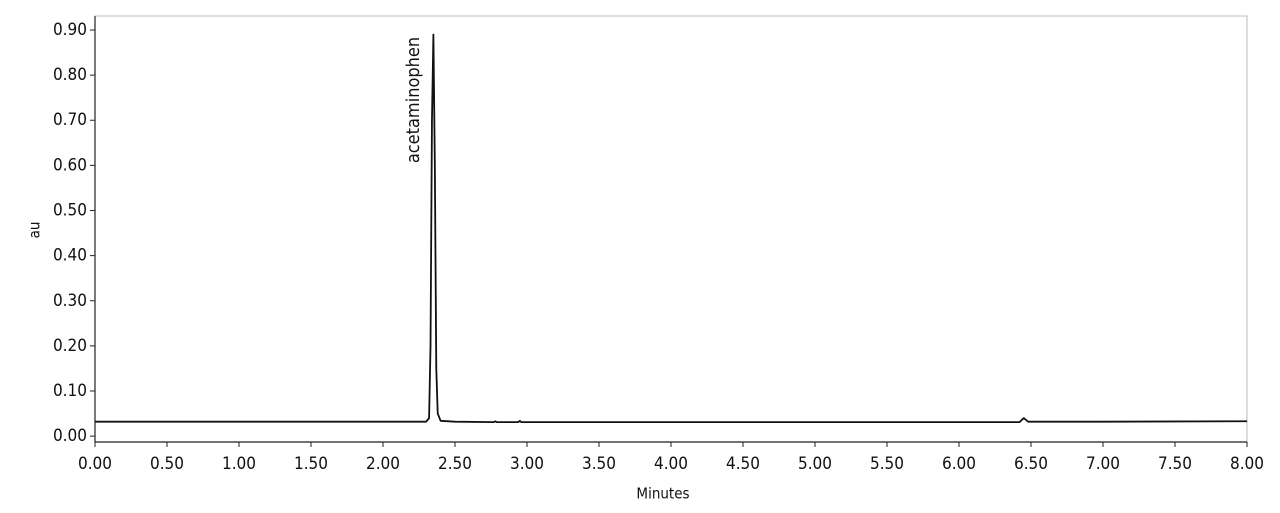  I want to click on x-tick-label: 7.00, so click(1103, 464).